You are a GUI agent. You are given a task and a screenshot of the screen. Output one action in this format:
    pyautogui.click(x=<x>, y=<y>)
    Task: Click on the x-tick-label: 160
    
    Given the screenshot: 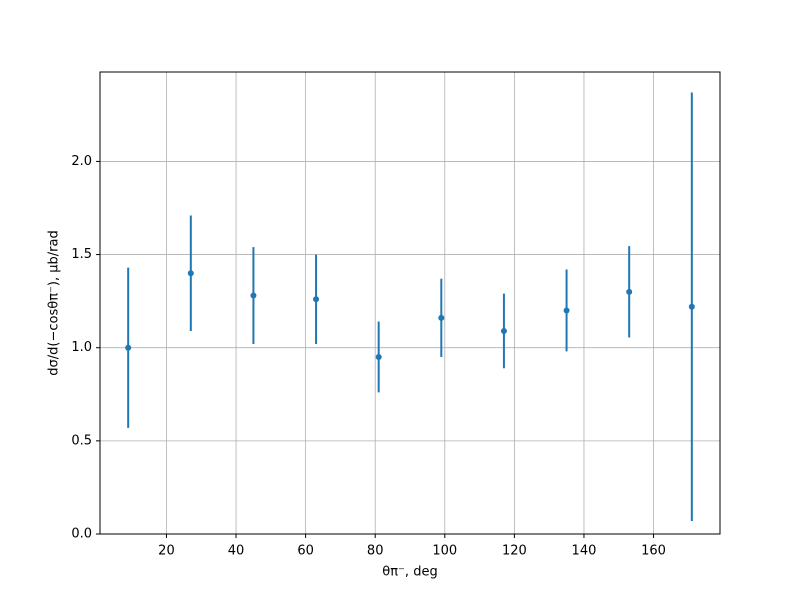 What is the action you would take?
    pyautogui.click(x=653, y=551)
    